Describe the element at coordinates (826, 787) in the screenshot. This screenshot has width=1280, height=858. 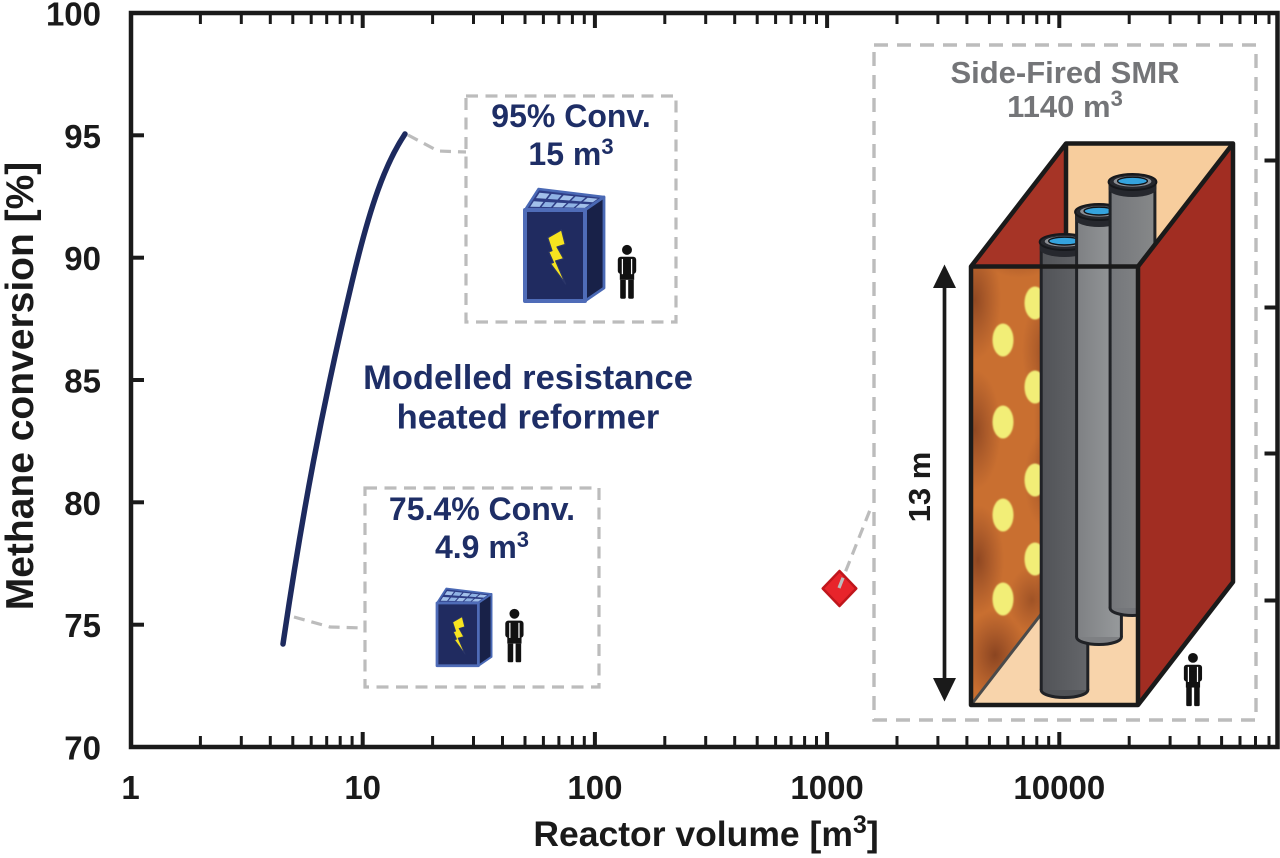
I see `svg-text: 1000` at that location.